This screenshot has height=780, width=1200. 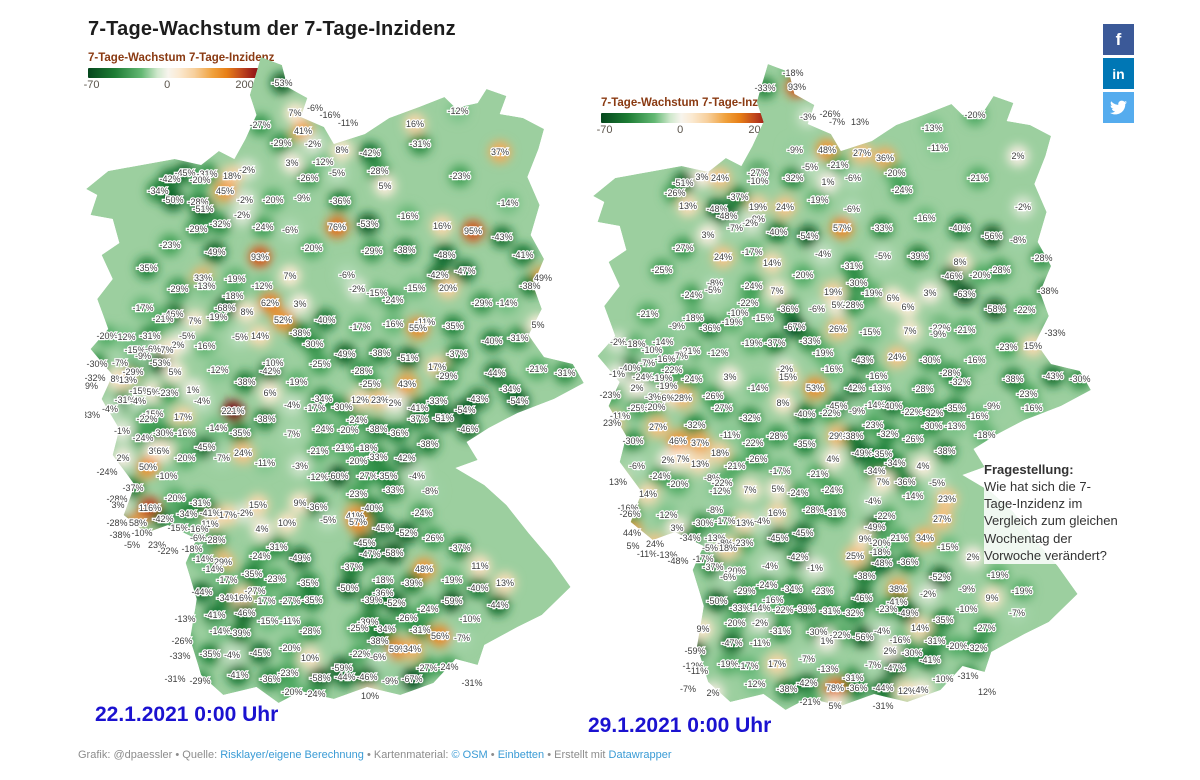 What do you see at coordinates (317, 477) in the screenshot?
I see `district-label: -12%` at bounding box center [317, 477].